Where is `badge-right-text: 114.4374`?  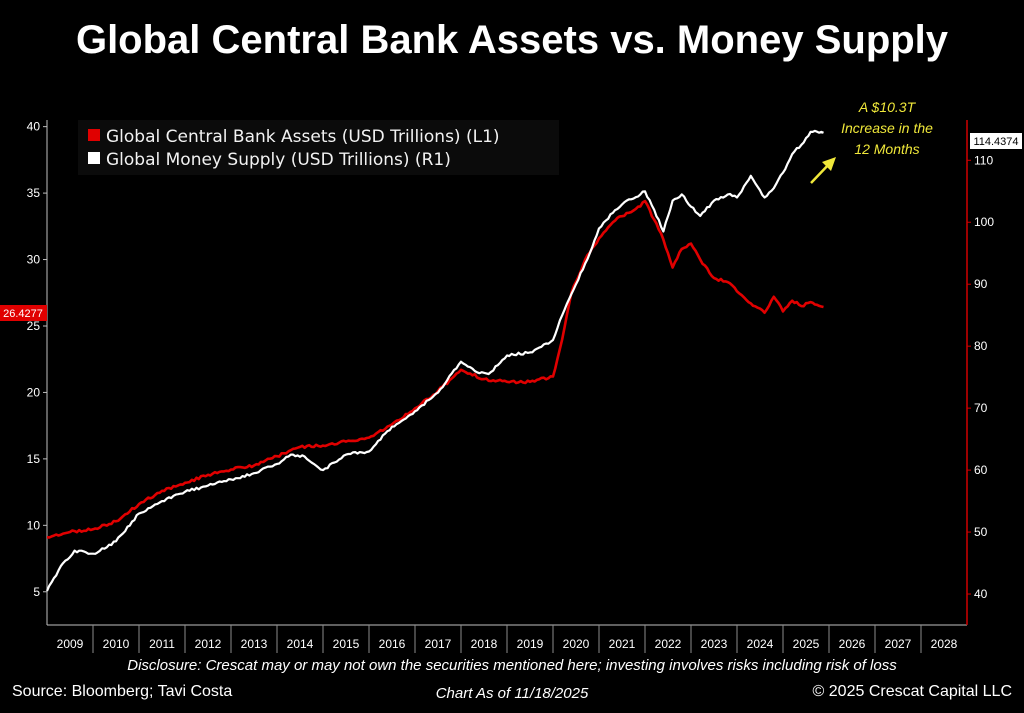 badge-right-text: 114.4374 is located at coordinates (995, 142).